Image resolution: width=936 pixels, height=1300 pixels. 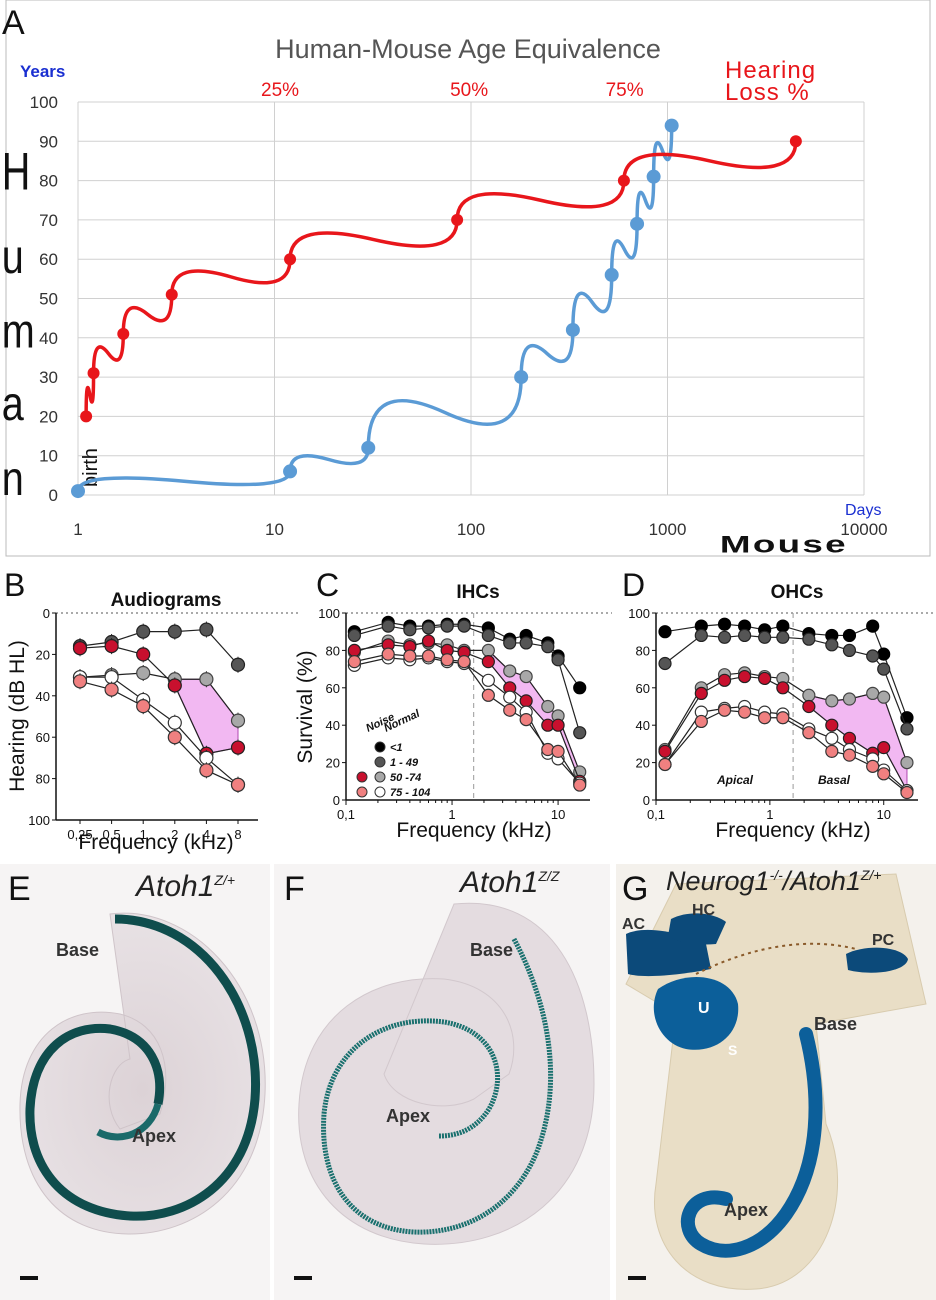 What do you see at coordinates (863, 510) in the screenshot?
I see `days-label: Days` at bounding box center [863, 510].